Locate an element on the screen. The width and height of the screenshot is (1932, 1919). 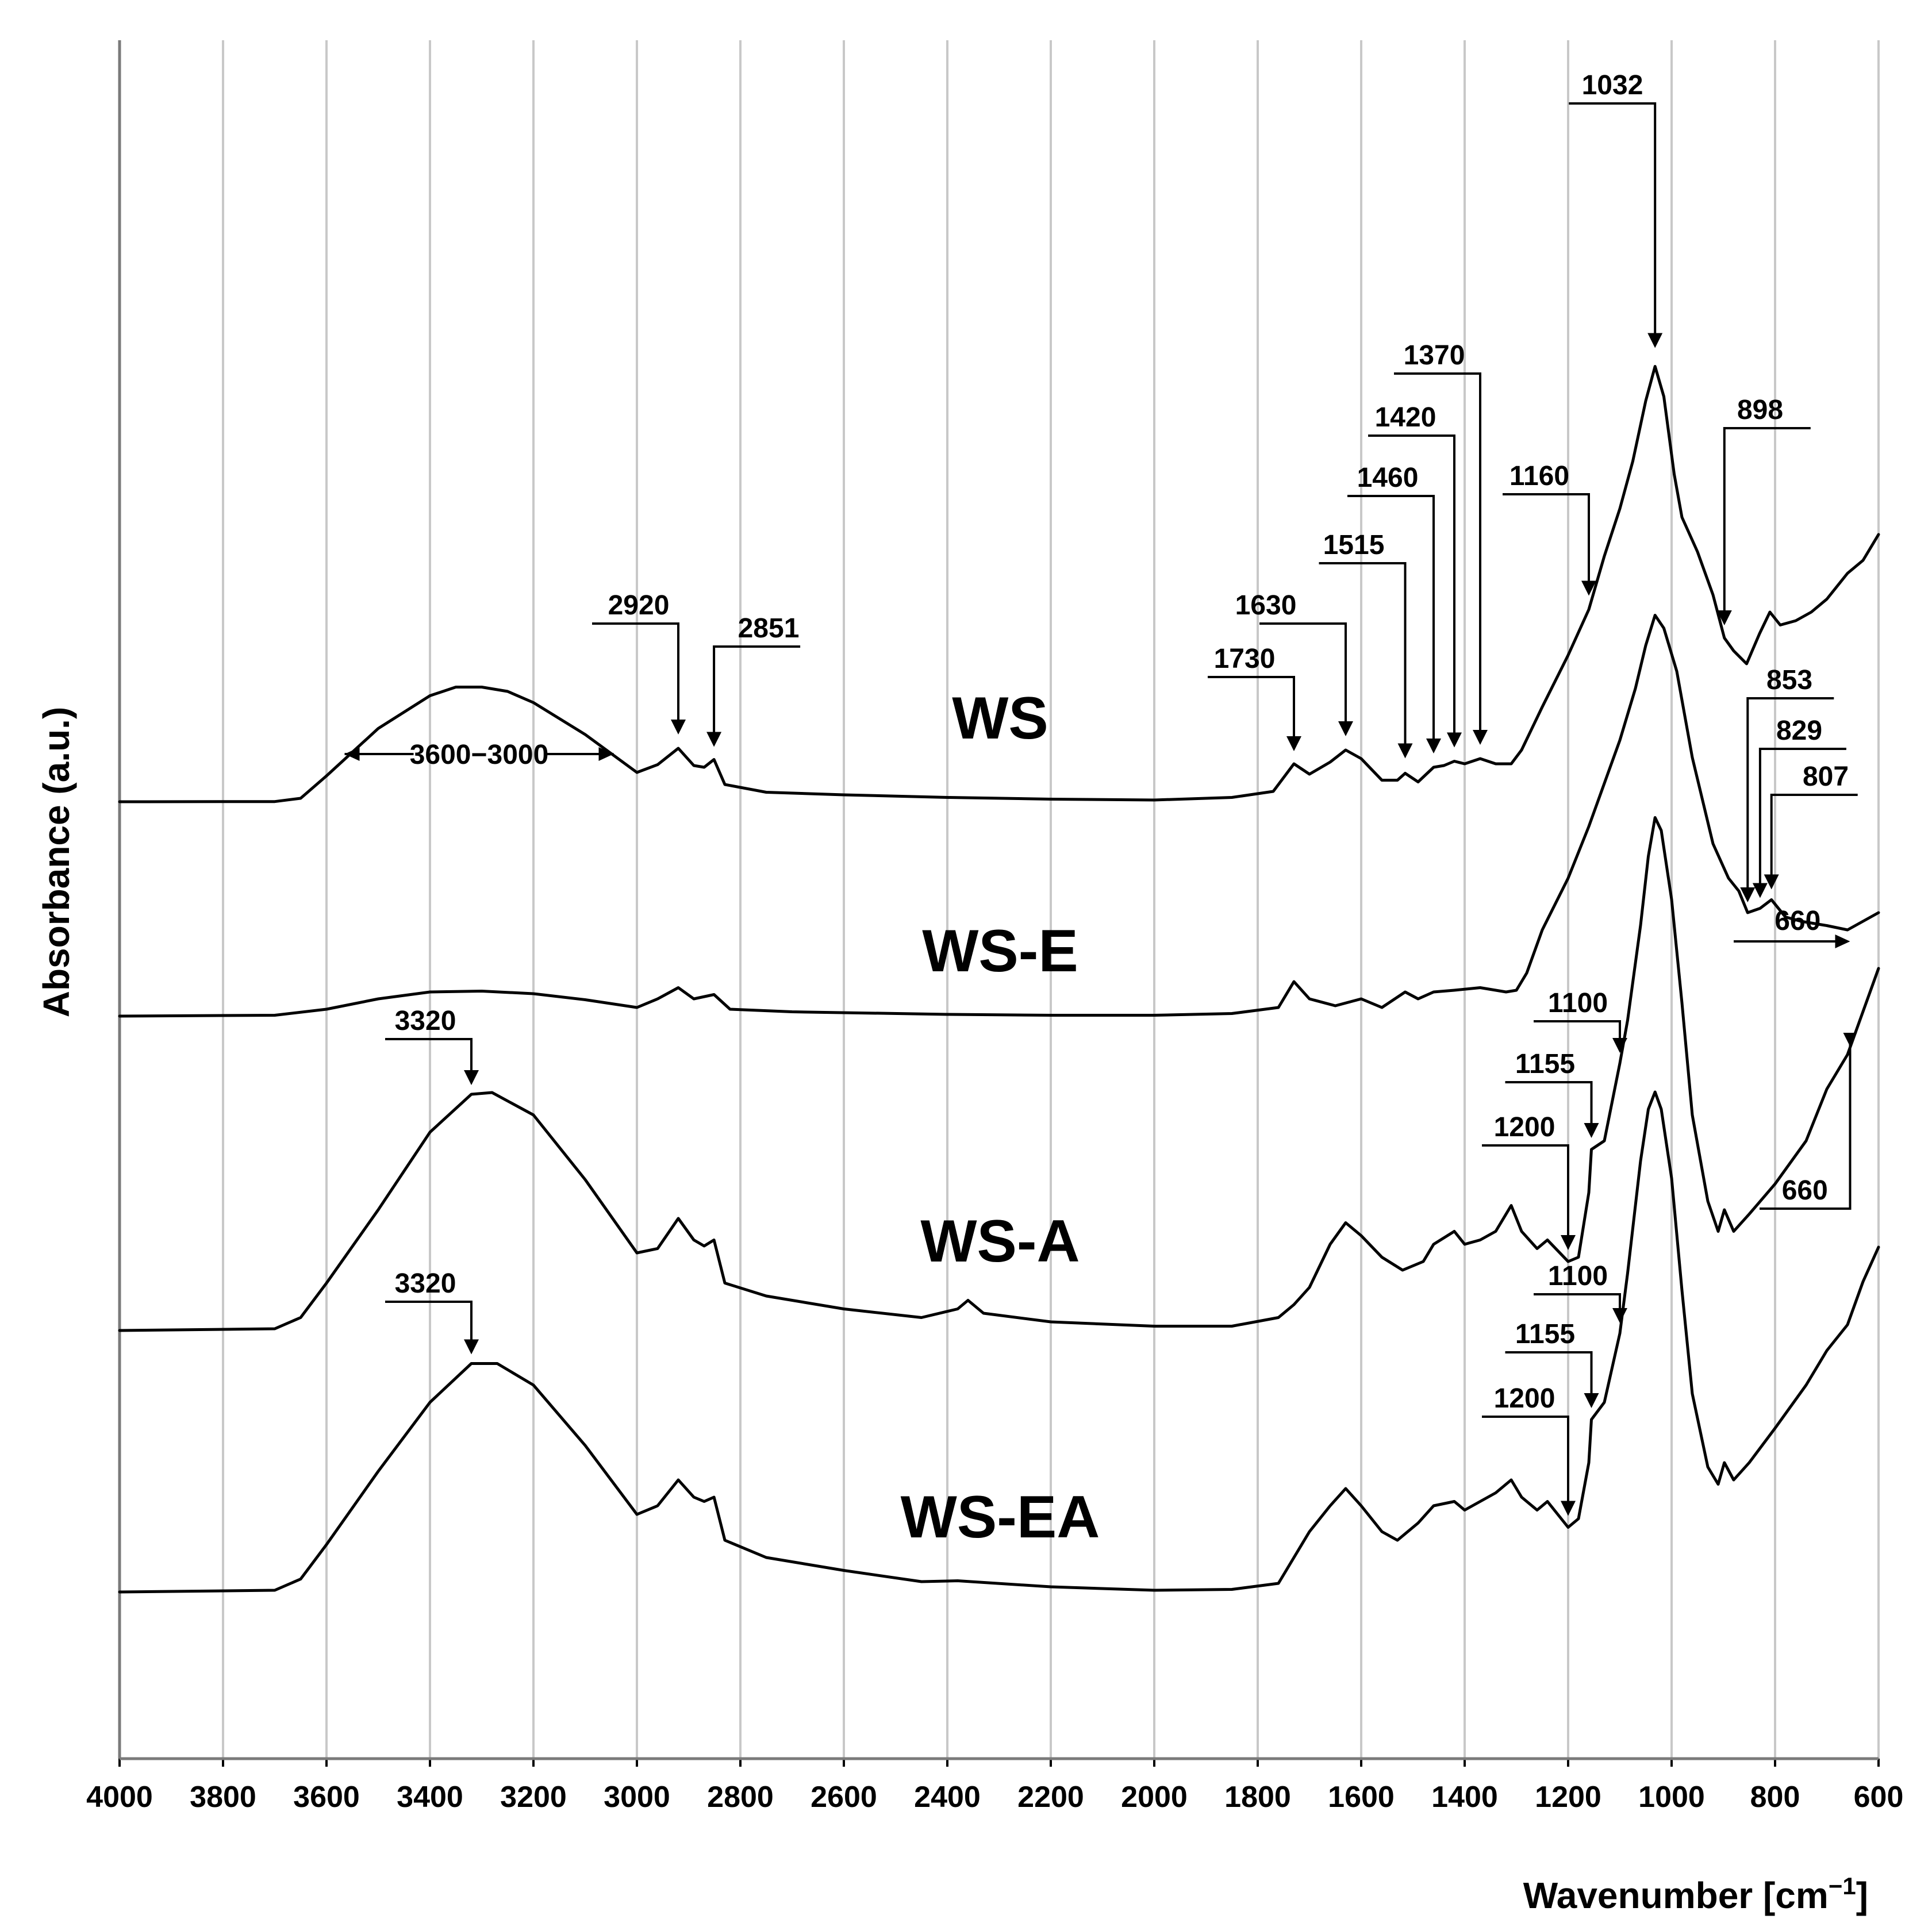
x-tick-label-600: 600 is located at coordinates (1879, 1797).